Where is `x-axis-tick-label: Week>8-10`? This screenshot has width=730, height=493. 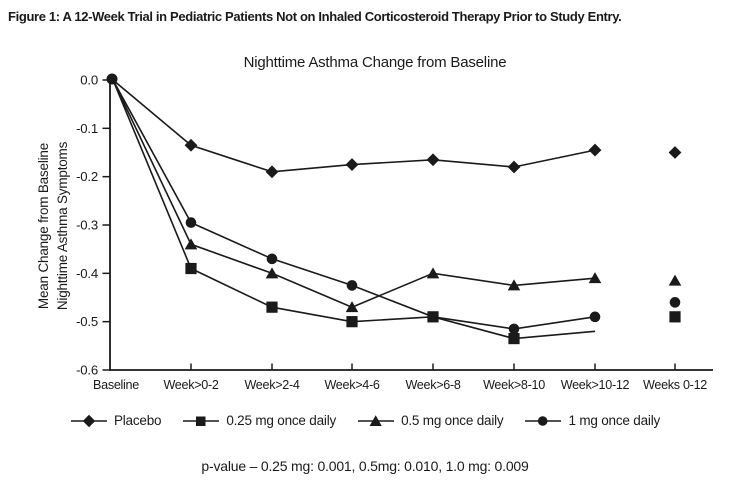 x-axis-tick-label: Week>8-10 is located at coordinates (514, 385).